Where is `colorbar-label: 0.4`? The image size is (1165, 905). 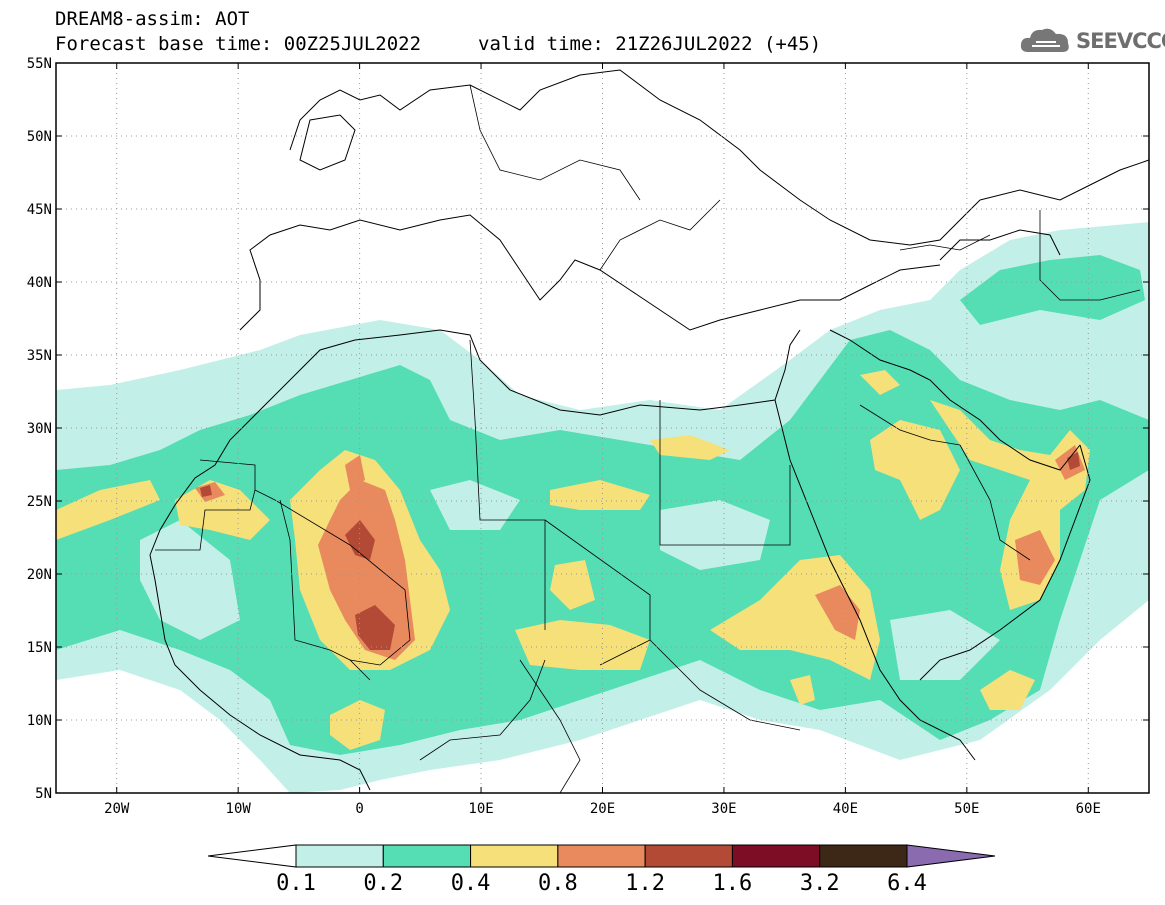 colorbar-label: 0.4 is located at coordinates (471, 883).